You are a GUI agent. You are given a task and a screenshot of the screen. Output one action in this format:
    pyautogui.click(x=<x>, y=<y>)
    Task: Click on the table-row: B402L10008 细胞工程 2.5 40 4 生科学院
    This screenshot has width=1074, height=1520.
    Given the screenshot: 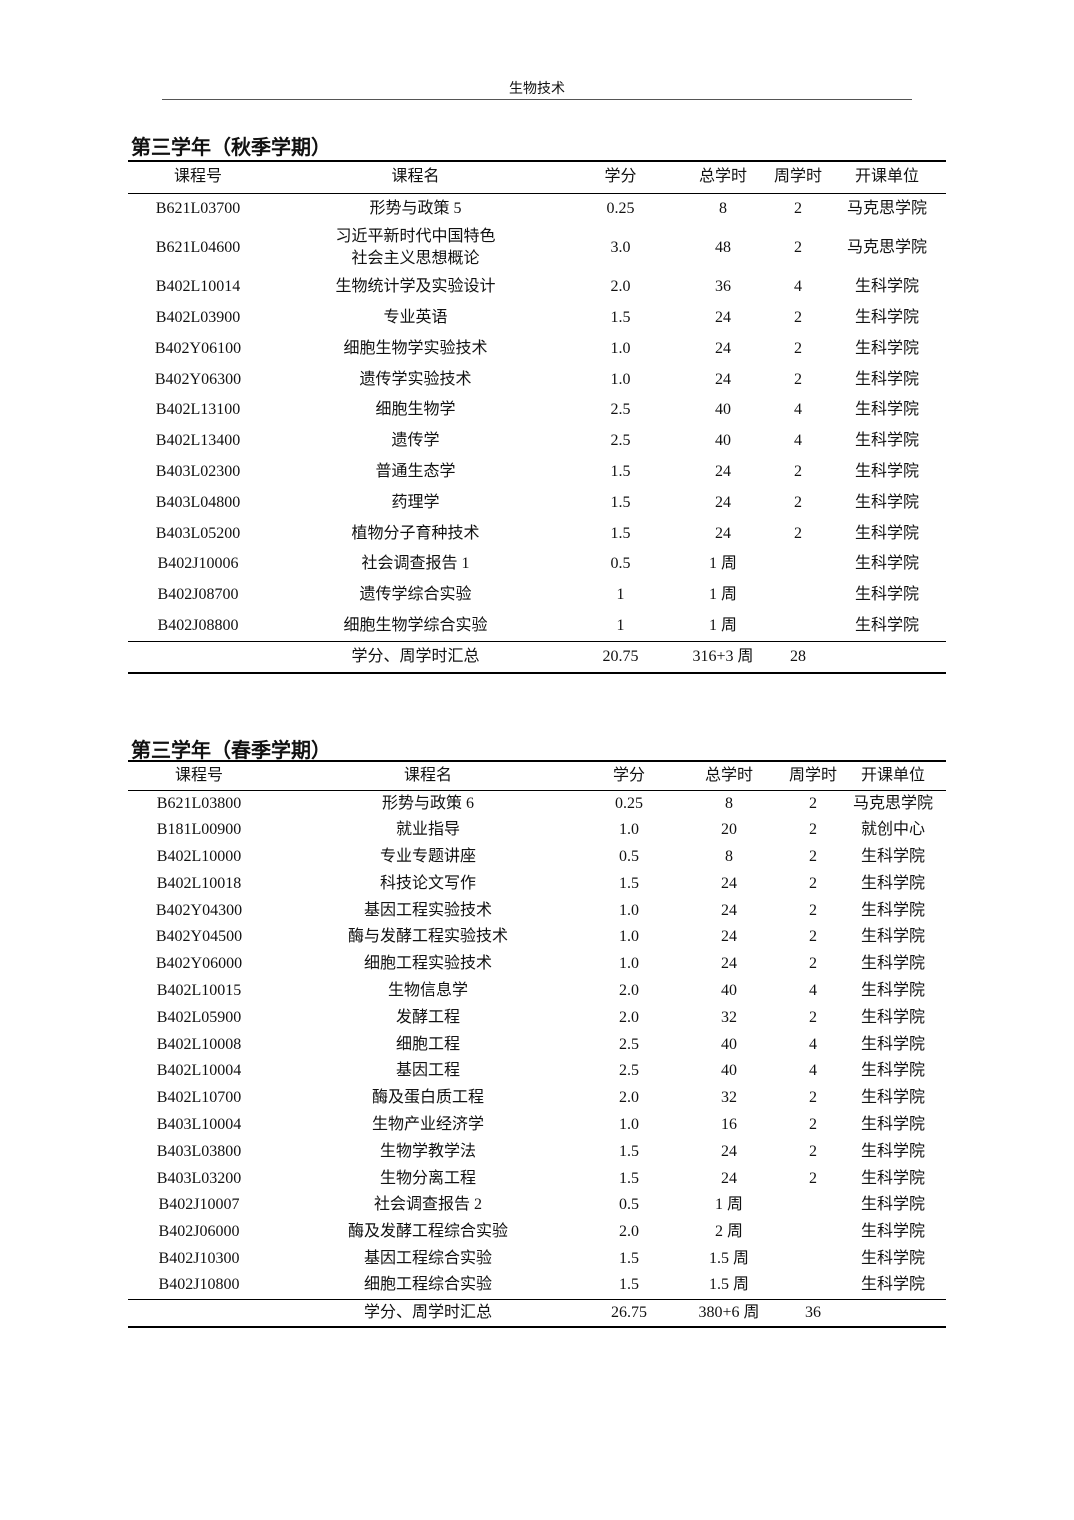 What is the action you would take?
    pyautogui.click(x=537, y=1044)
    